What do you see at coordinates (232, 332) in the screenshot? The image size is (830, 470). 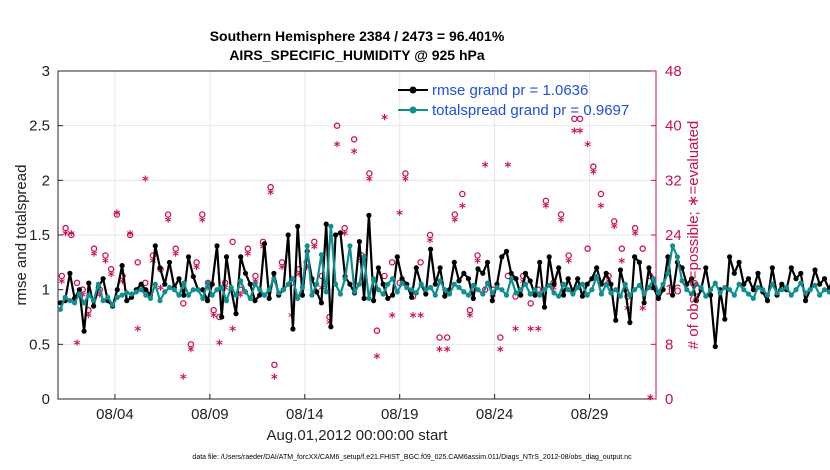 I see `obs-evaluated-point-27: *` at bounding box center [232, 332].